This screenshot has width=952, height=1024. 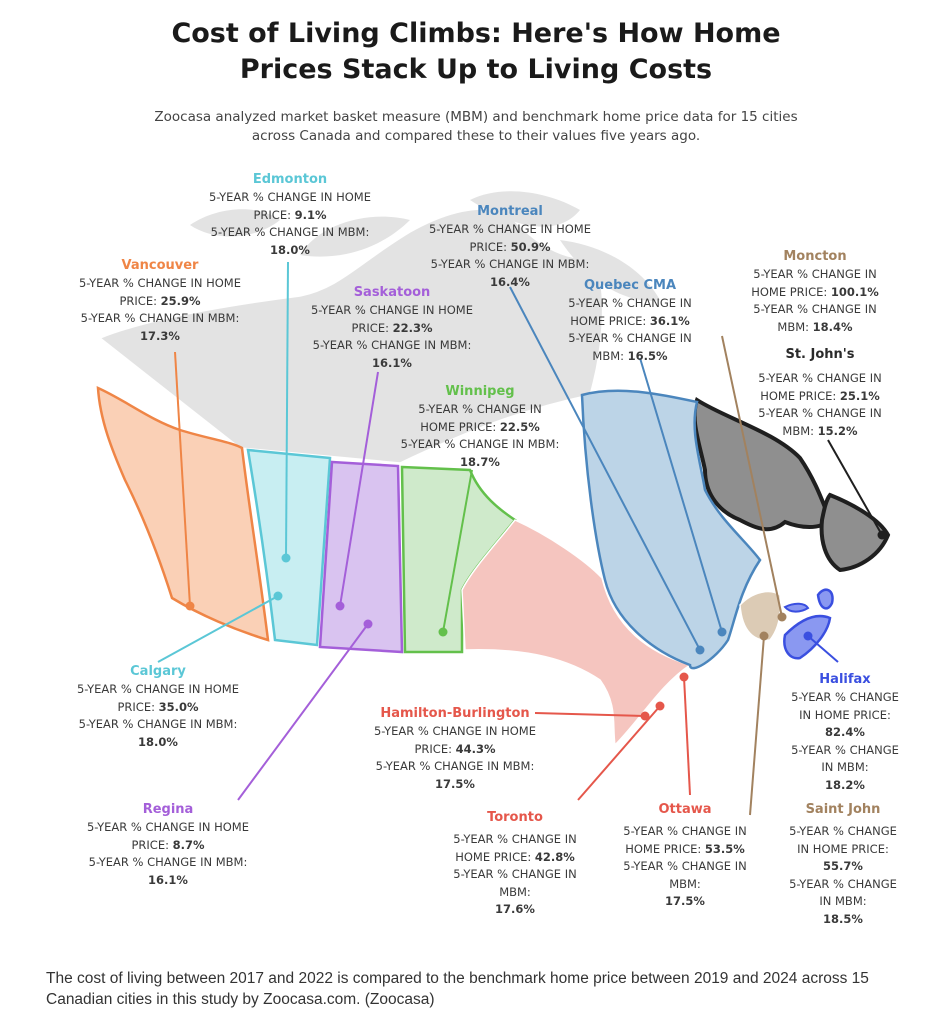 I want to click on dot-hamilton, so click(x=645, y=716).